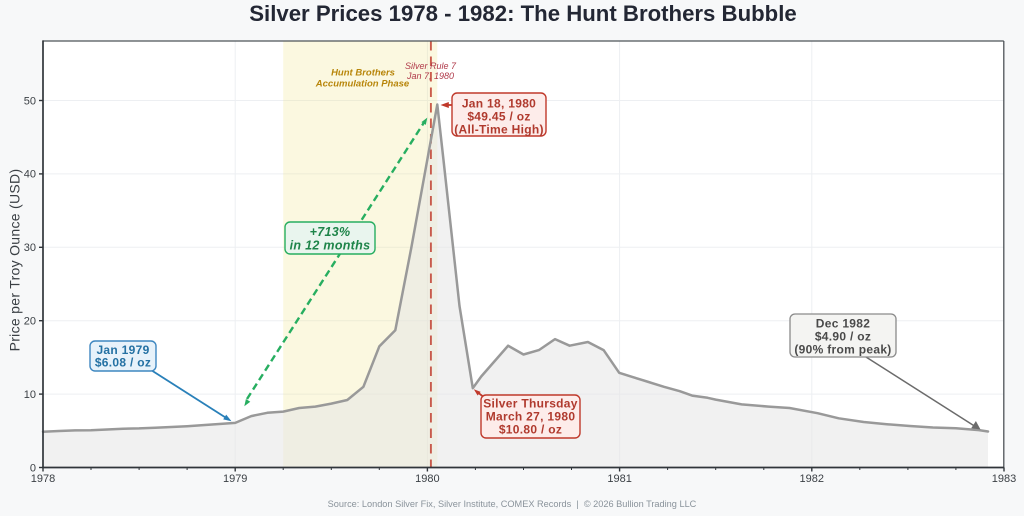 The image size is (1024, 516). What do you see at coordinates (499, 104) in the screenshot?
I see `svg-text: Jan 18, 1980` at bounding box center [499, 104].